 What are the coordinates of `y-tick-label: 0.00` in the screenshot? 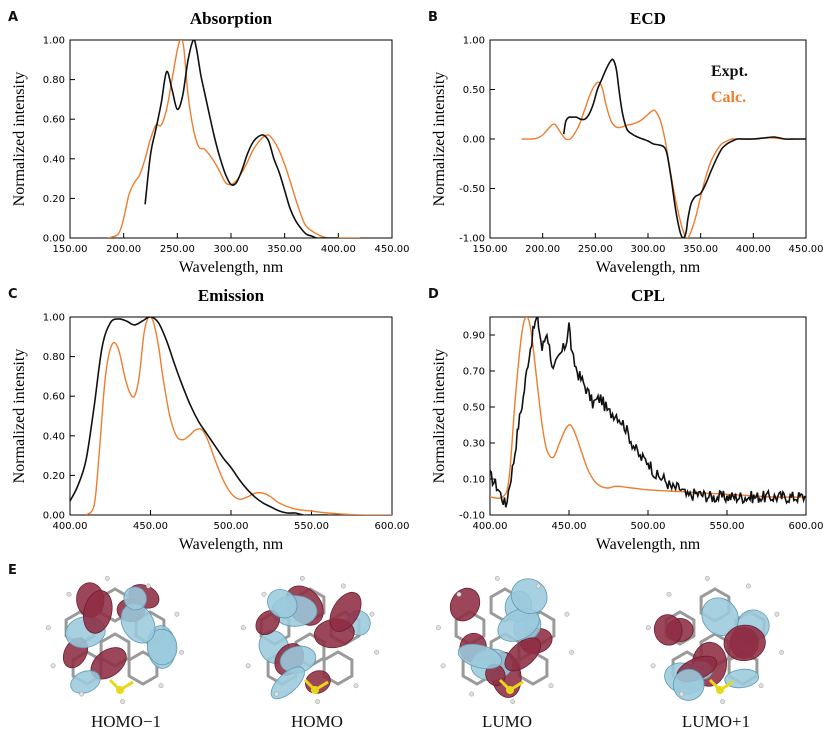 It's located at (54, 516).